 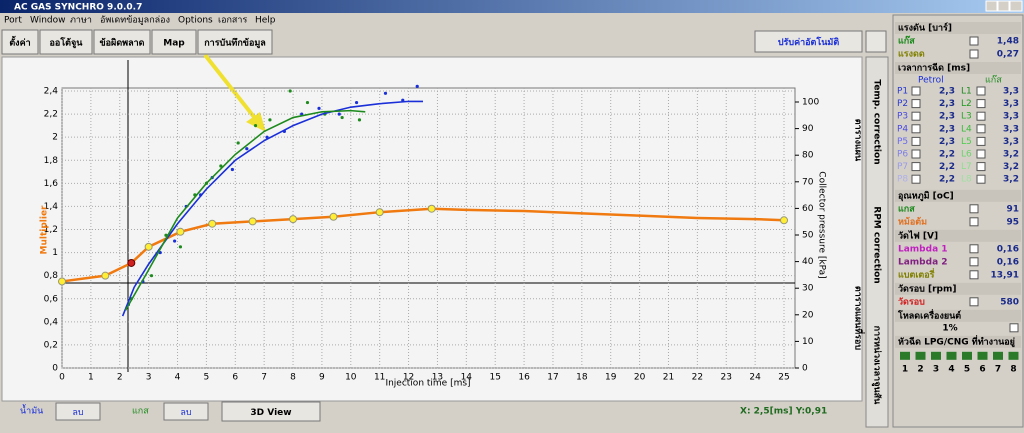 I want to click on cursor-readout: X: 2,5[ms] Y:0,91, so click(x=783, y=412).